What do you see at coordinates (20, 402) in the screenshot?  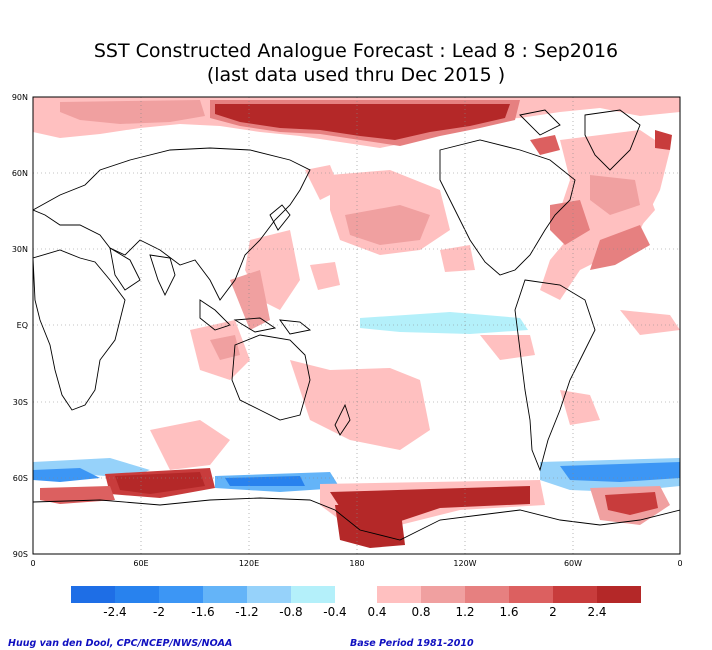 I see `lat-label: 30S` at bounding box center [20, 402].